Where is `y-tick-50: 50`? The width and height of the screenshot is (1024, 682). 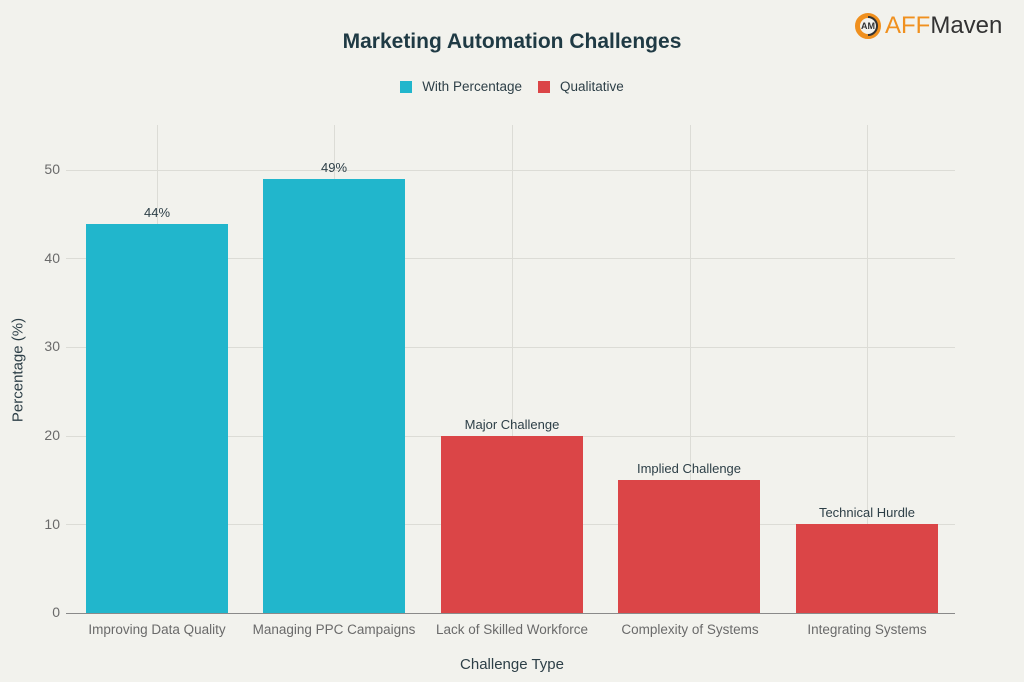 y-tick-50: 50 is located at coordinates (52, 169).